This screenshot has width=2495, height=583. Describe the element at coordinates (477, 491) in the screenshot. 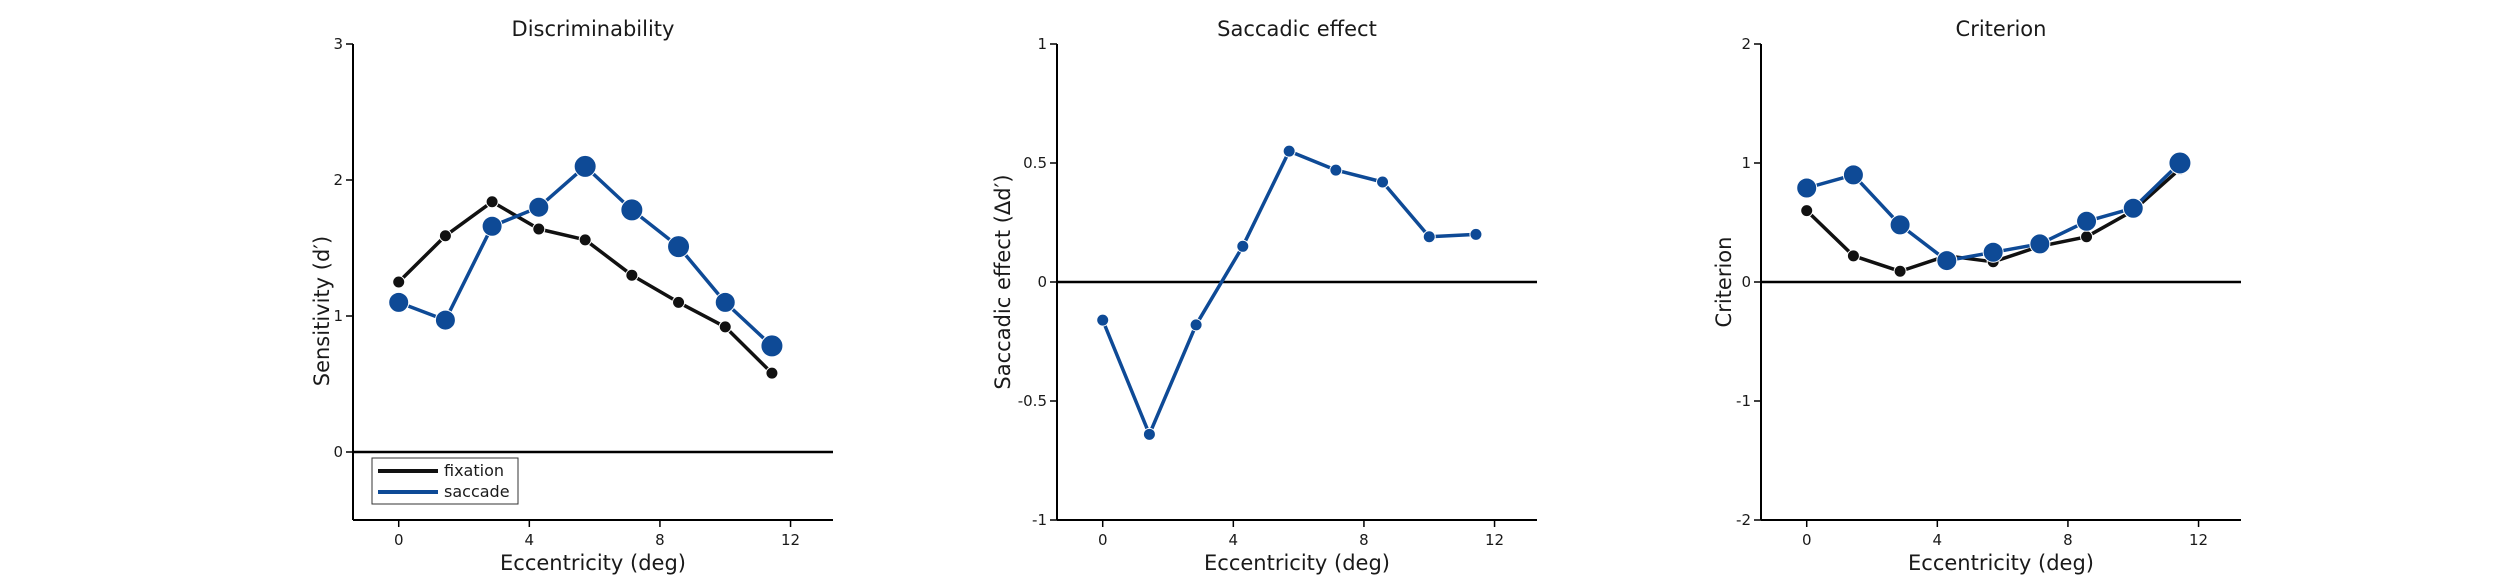

I see `legend-saccade-label: saccade` at that location.